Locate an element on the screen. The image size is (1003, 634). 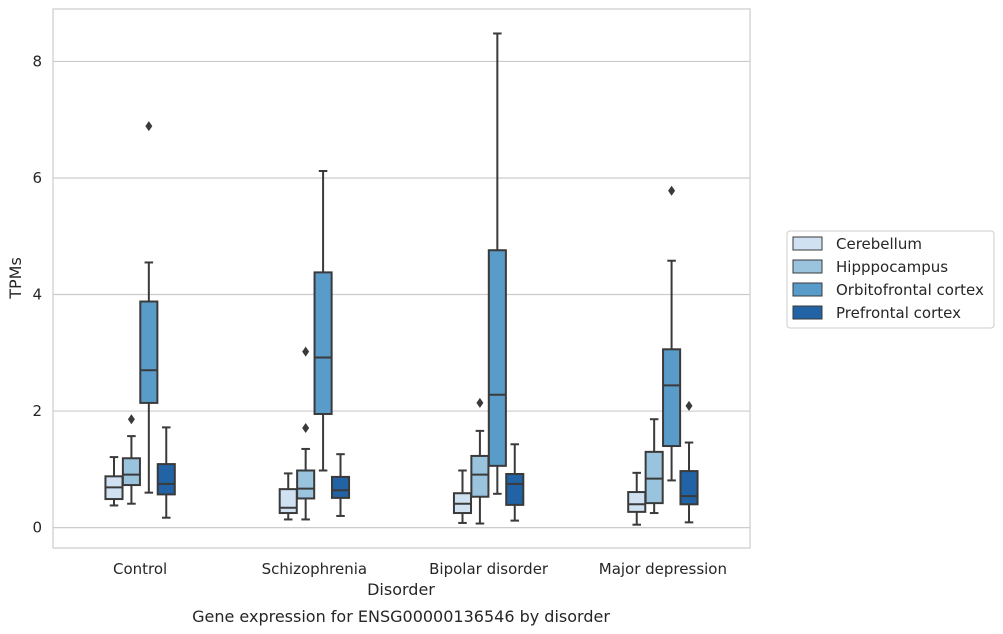
x-tick-label: Bipolar disorder is located at coordinates (489, 569).